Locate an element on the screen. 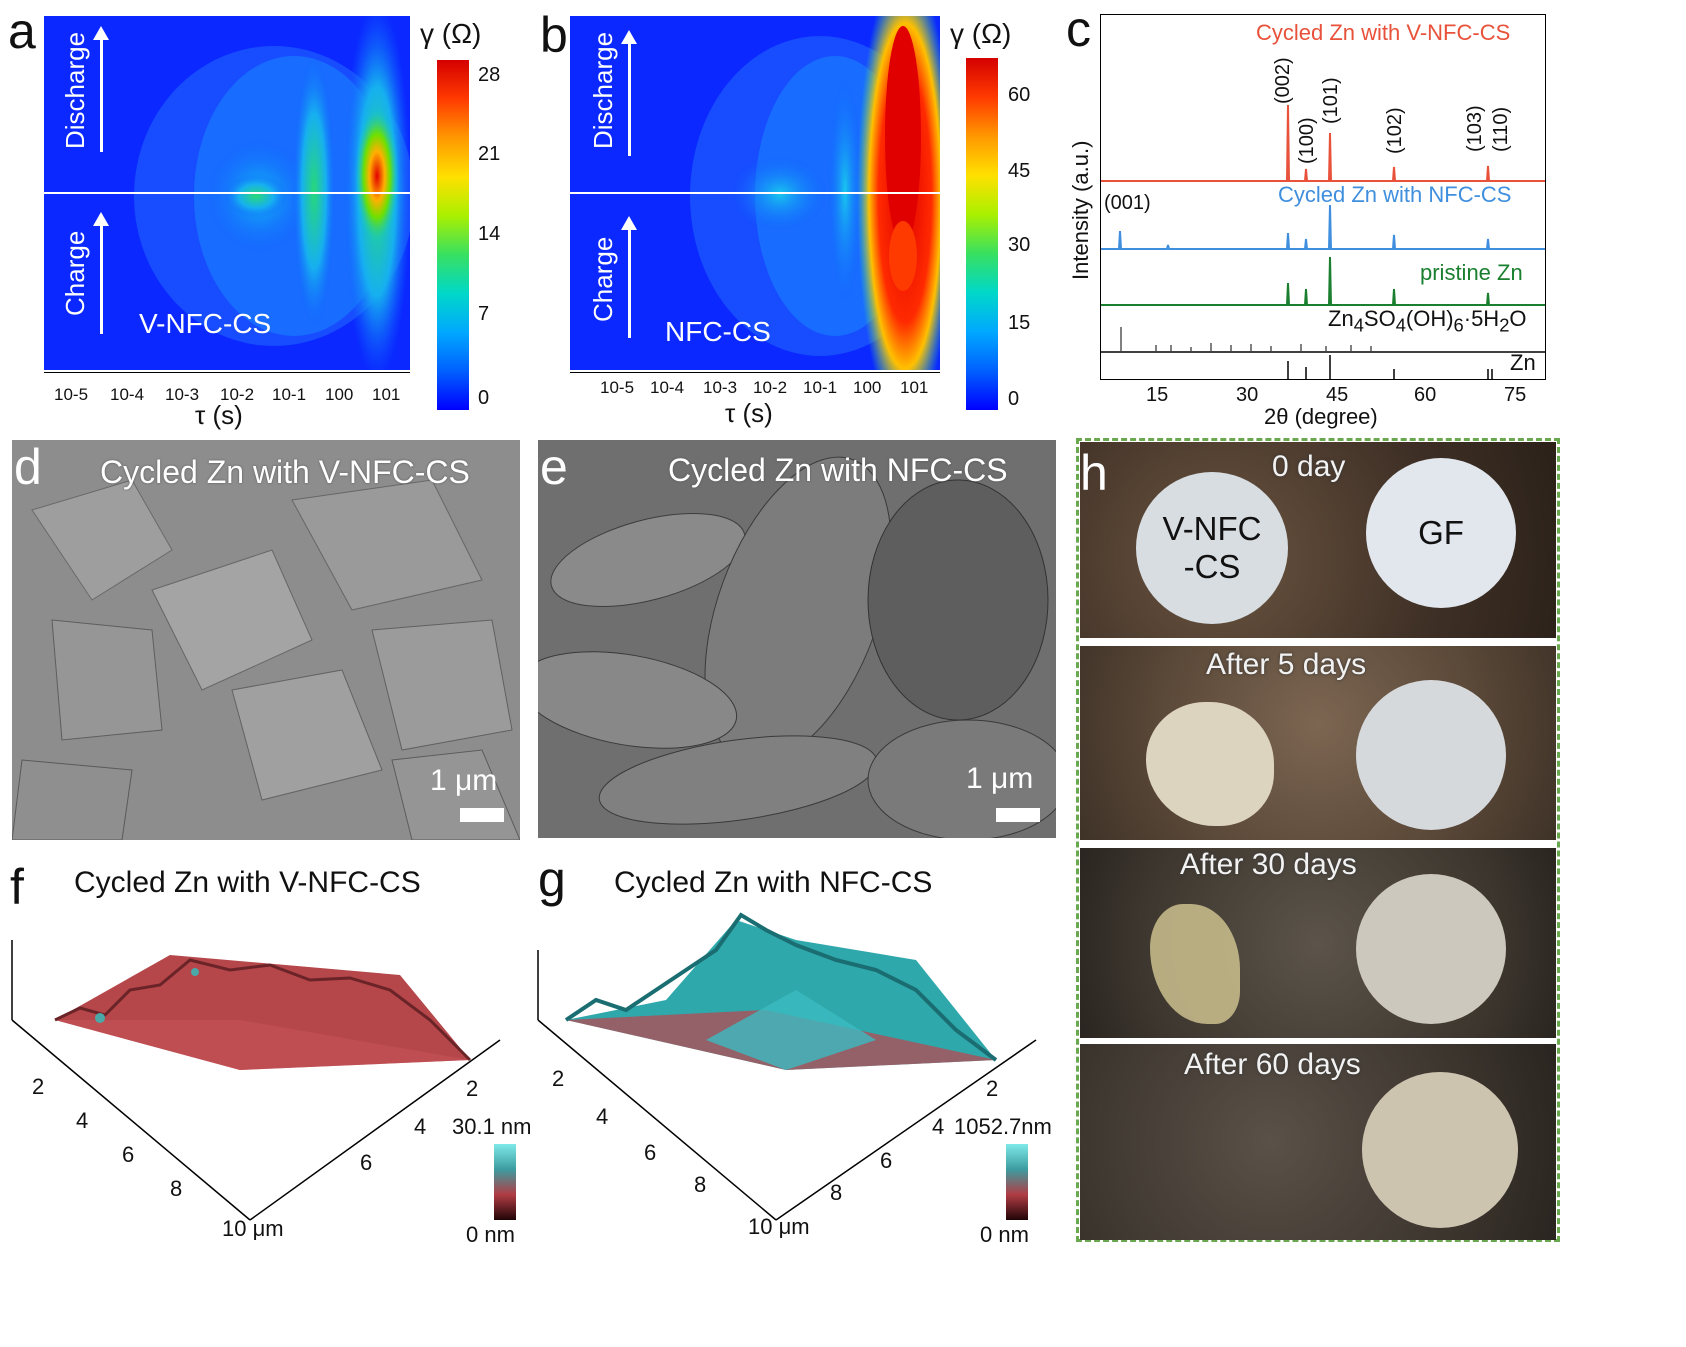  colorbar-b-tick-4: 15 is located at coordinates (1019, 323).